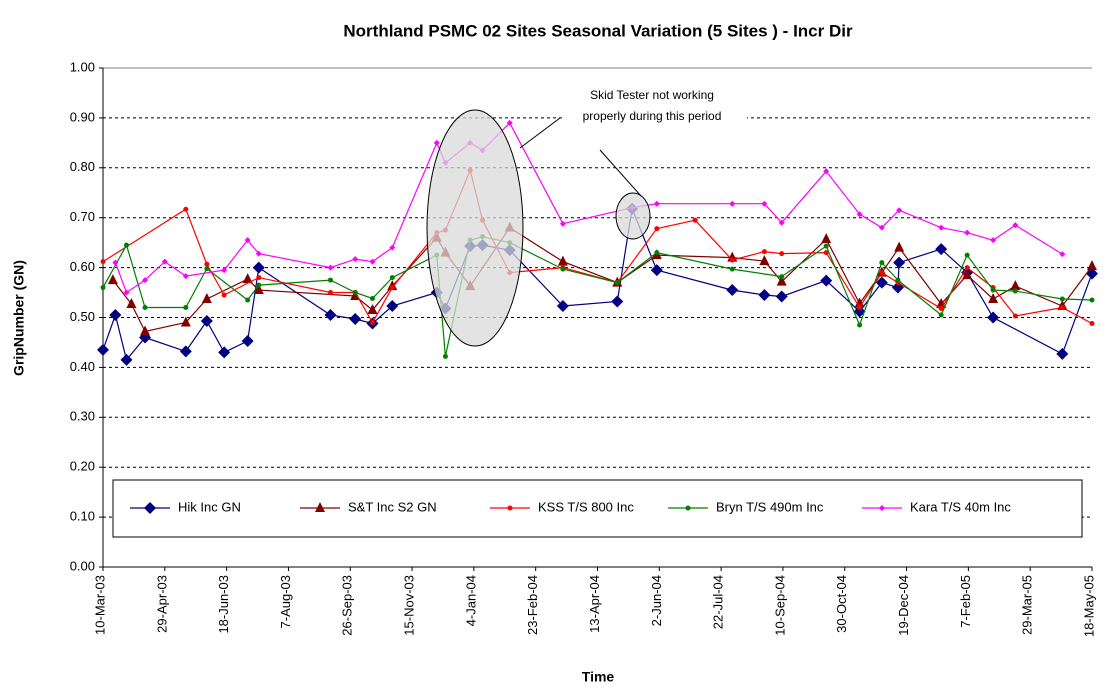 This screenshot has height=691, width=1106. What do you see at coordinates (285, 601) in the screenshot?
I see `x-tick-label: 7-Aug-03` at bounding box center [285, 601].